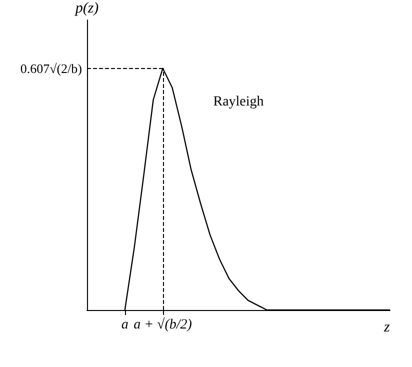 Image resolution: width=412 pixels, height=367 pixels. Describe the element at coordinates (86, 8) in the screenshot. I see `y-axis-title: p(z)` at that location.